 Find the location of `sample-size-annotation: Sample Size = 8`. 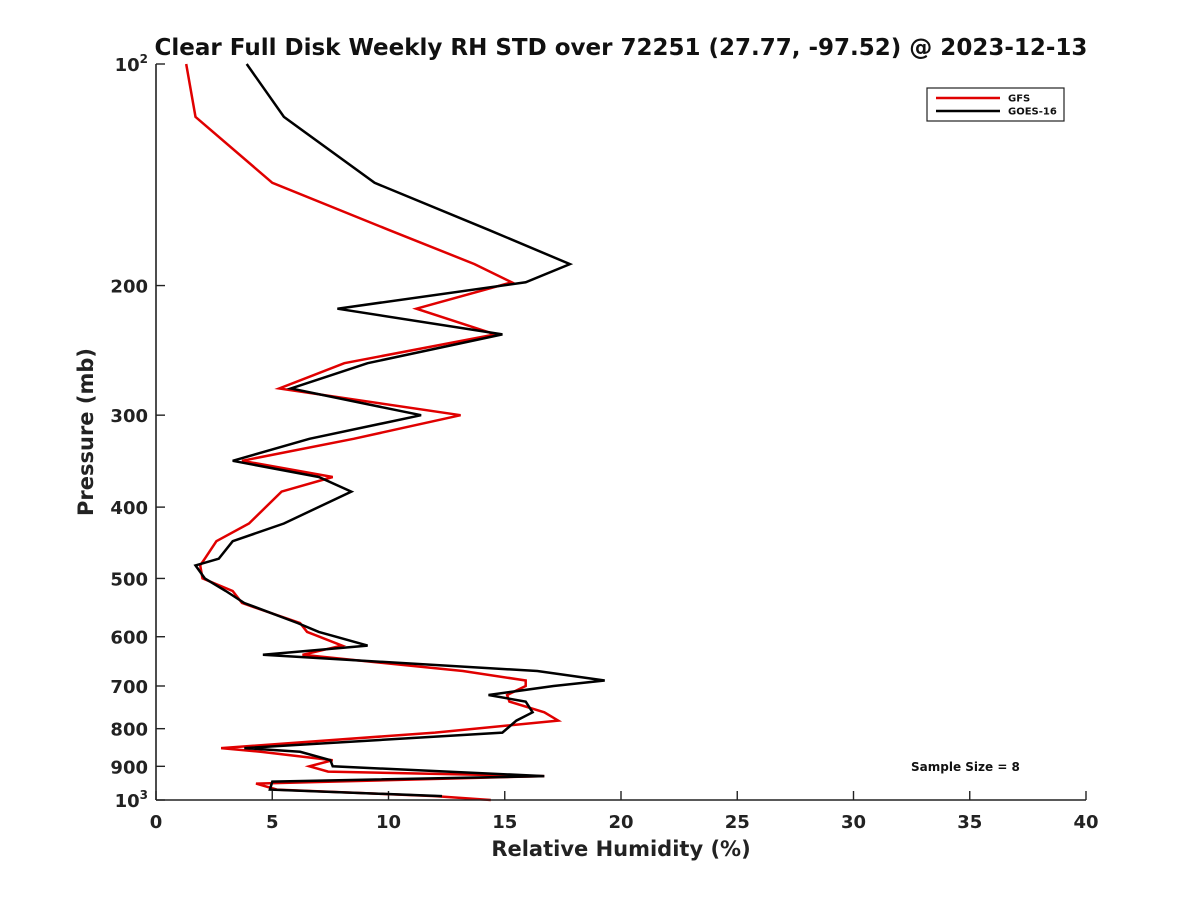

sample-size-annotation: Sample Size = 8 is located at coordinates (965, 767).